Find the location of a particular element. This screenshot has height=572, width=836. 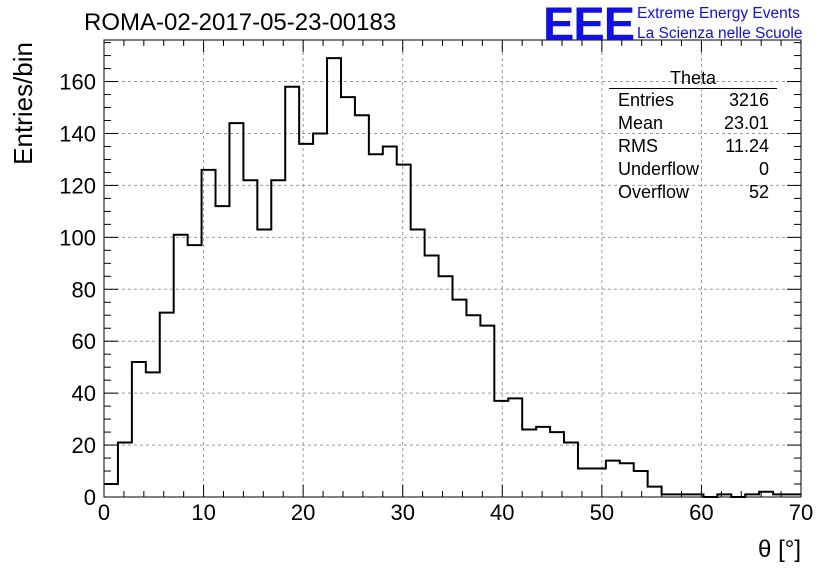

x-tick-label: 40 is located at coordinates (502, 512).